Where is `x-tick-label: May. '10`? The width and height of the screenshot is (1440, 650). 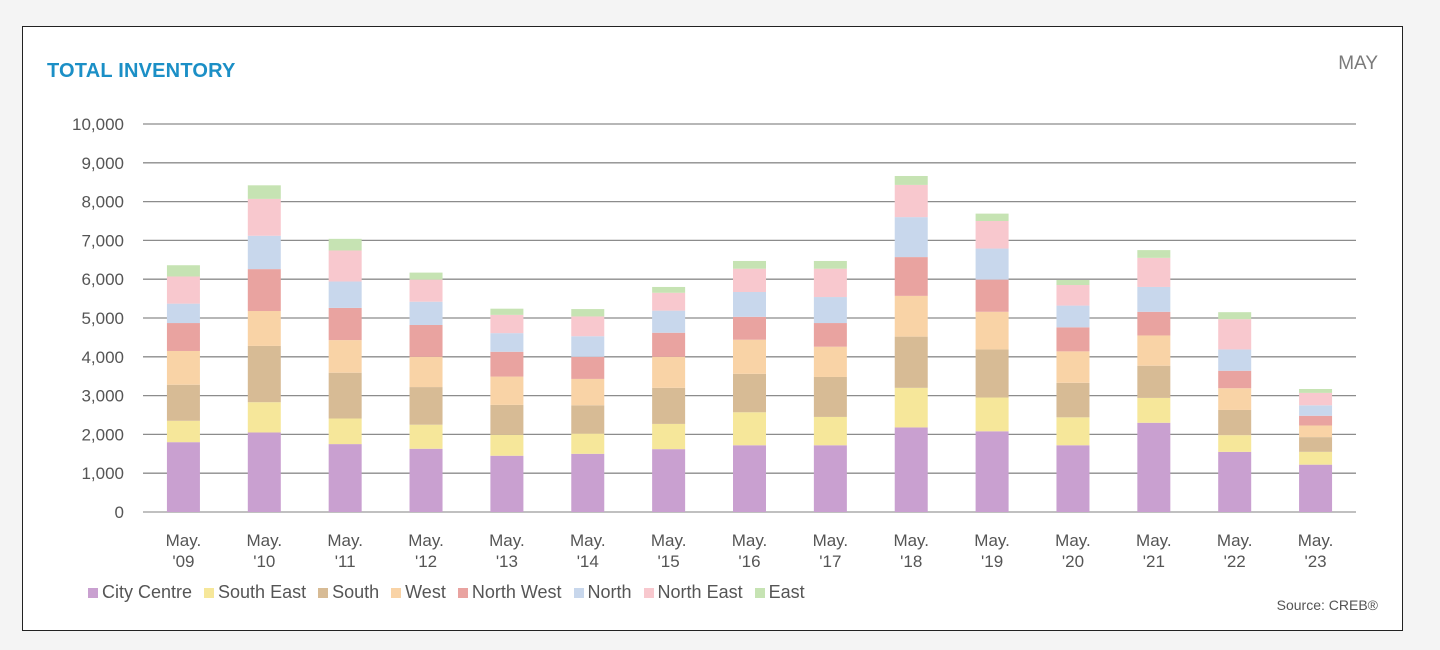
x-tick-label: May. '10 is located at coordinates (265, 551).